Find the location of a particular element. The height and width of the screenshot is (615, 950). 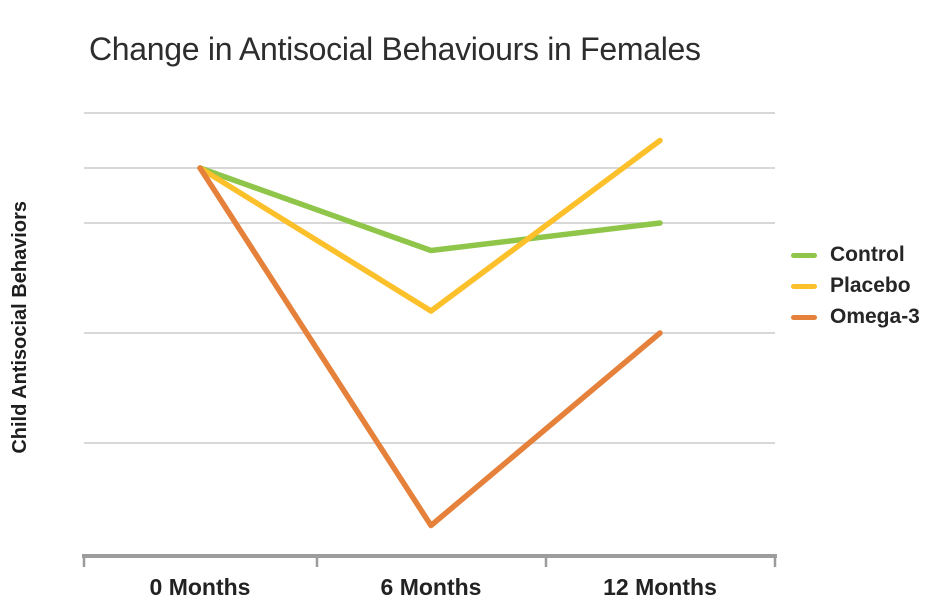

legend-item-omega-3: Omega-3 is located at coordinates (855, 317).